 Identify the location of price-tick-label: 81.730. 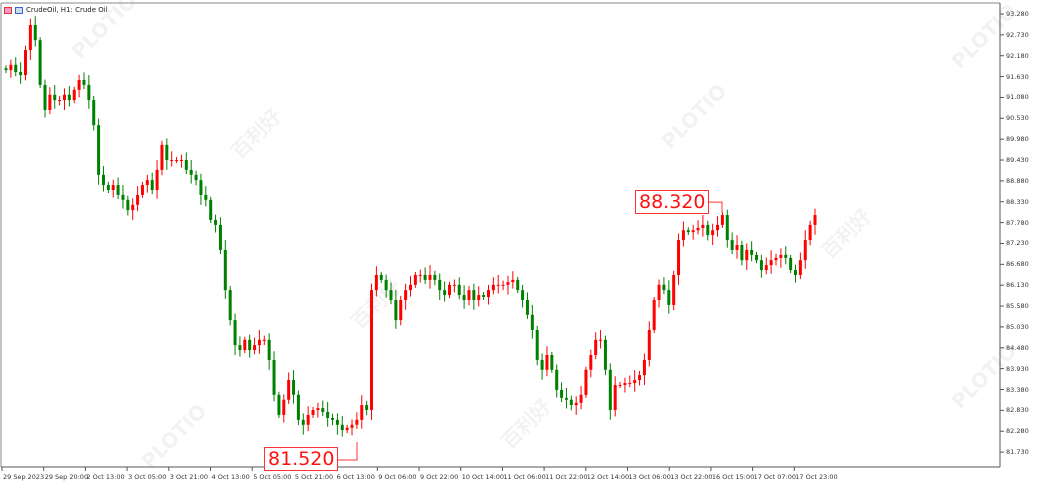
(1017, 452).